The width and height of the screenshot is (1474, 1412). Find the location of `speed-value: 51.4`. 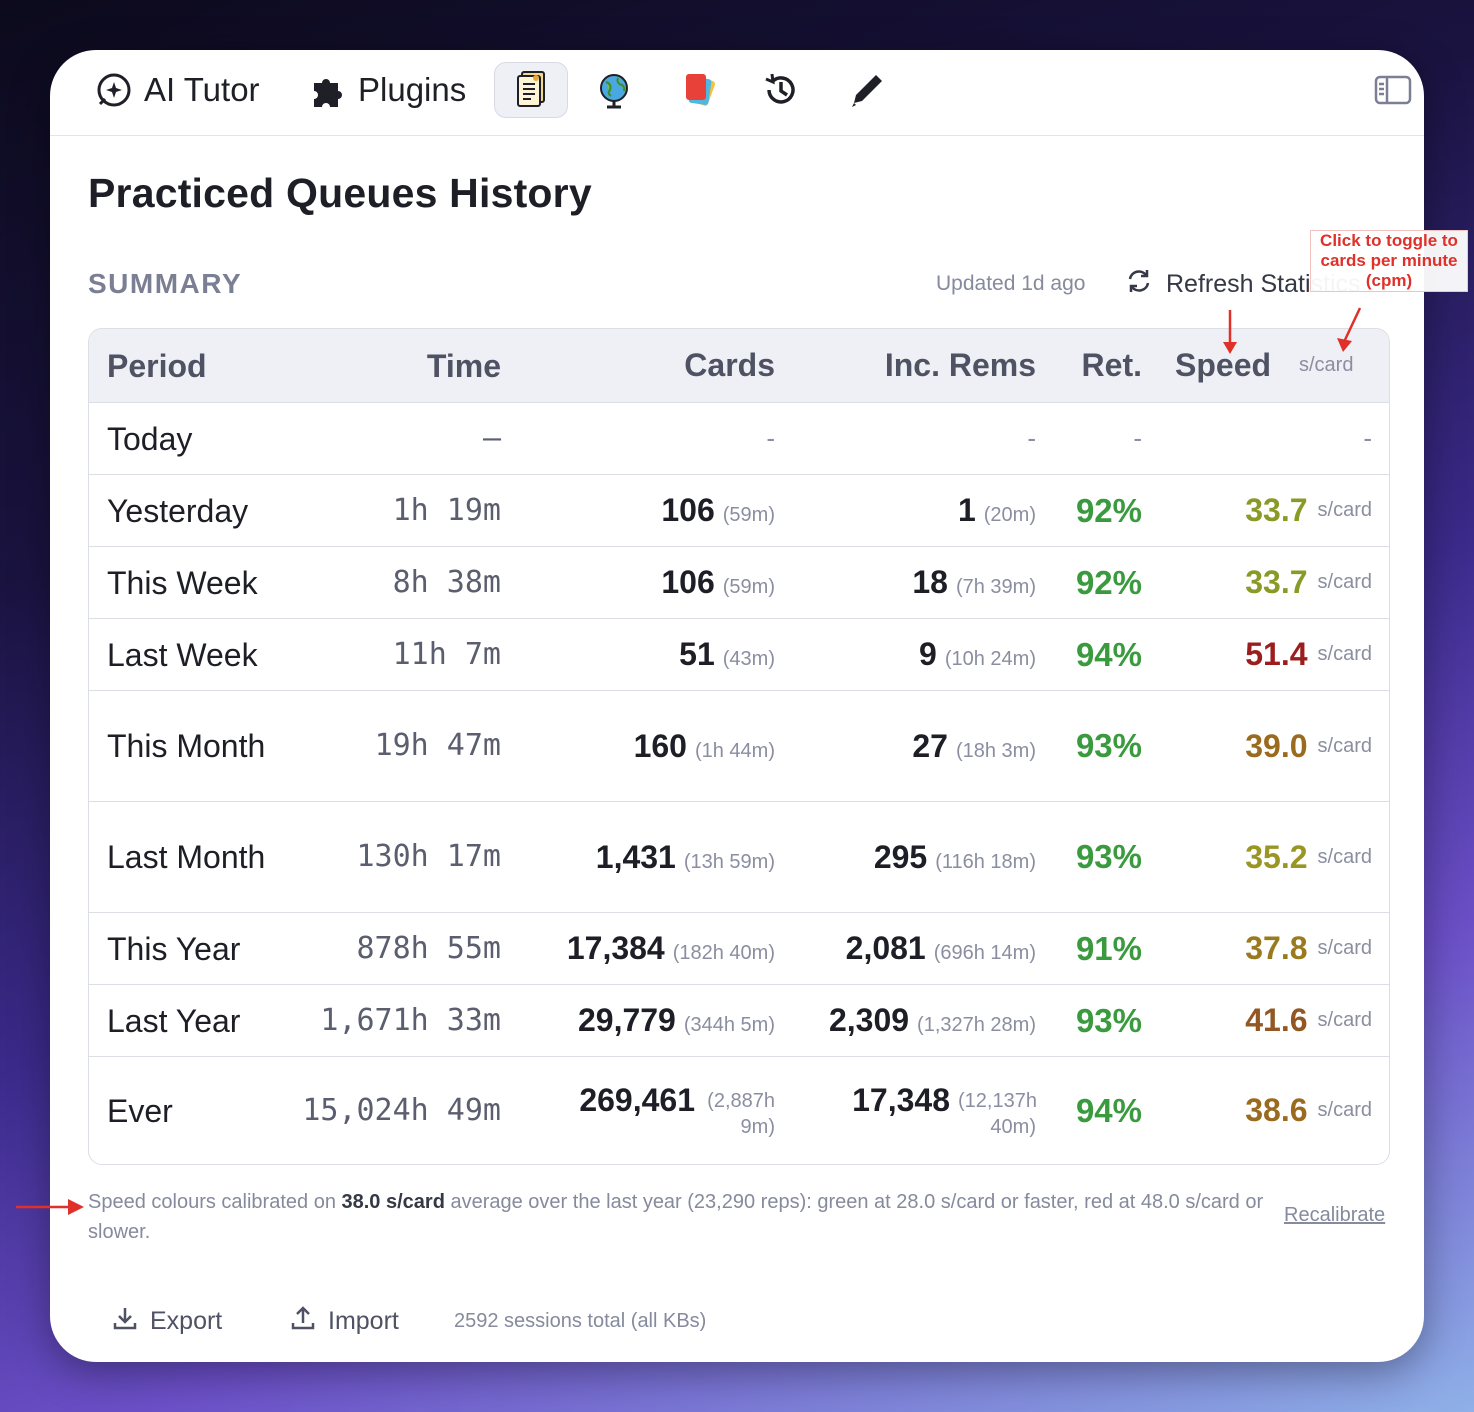

speed-value: 51.4 is located at coordinates (1276, 654).